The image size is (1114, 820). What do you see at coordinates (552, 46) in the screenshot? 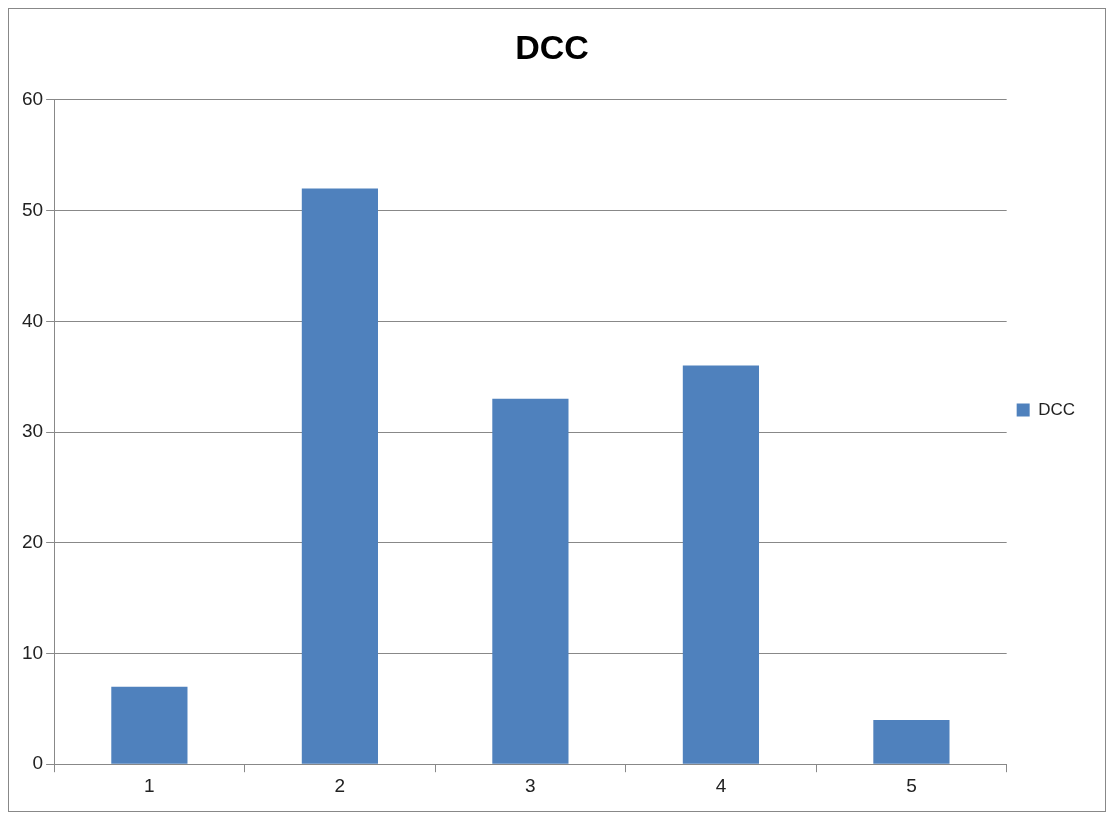
I see `chart-title: DCC` at bounding box center [552, 46].